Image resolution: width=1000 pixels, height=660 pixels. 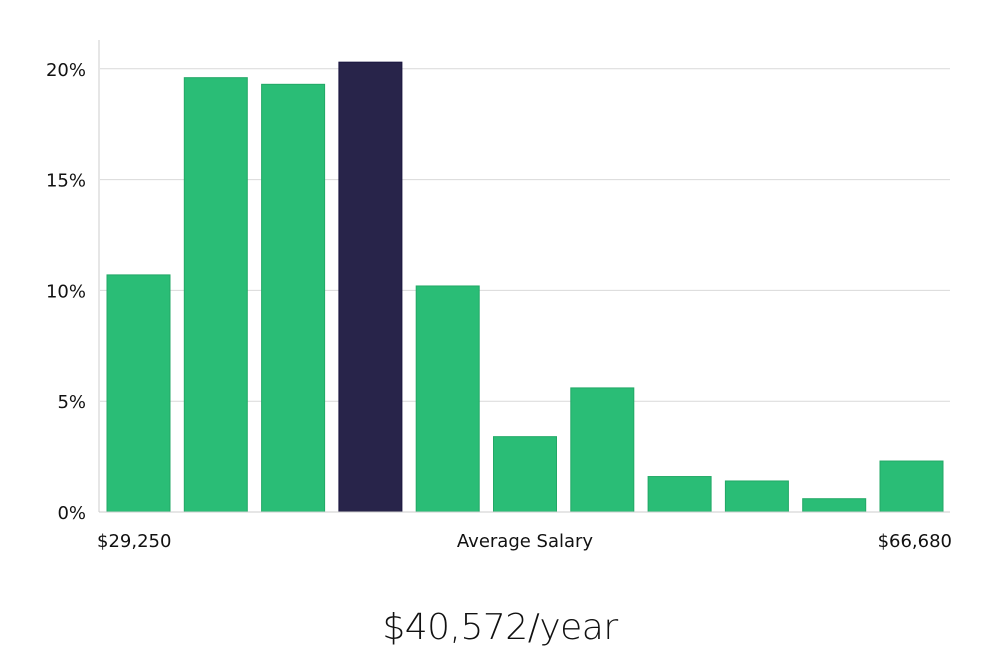 I want to click on y-tick-label: 5%, so click(x=71, y=402).